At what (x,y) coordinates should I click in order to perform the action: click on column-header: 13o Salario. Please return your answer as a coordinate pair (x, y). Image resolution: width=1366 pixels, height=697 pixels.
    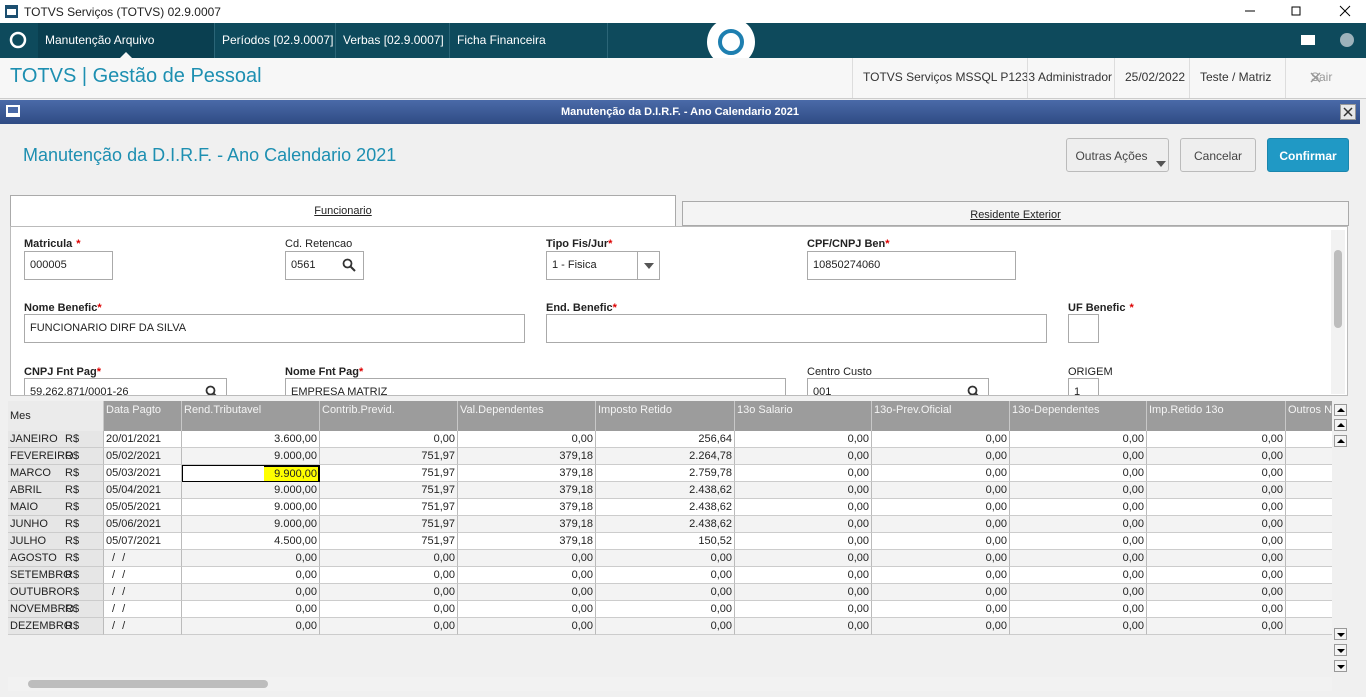
    Looking at the image, I should click on (803, 416).